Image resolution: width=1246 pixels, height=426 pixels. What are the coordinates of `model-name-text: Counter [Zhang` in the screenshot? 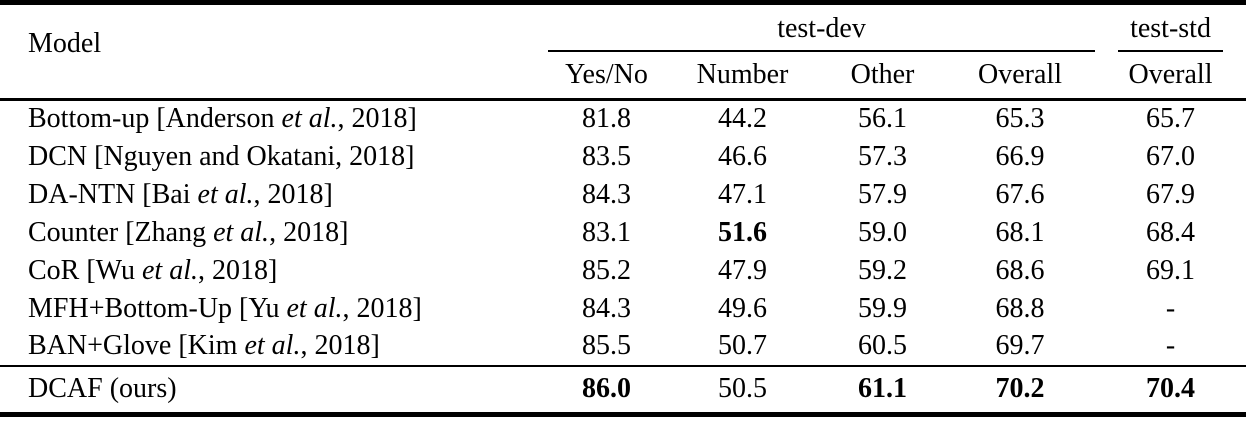 It's located at (121, 232).